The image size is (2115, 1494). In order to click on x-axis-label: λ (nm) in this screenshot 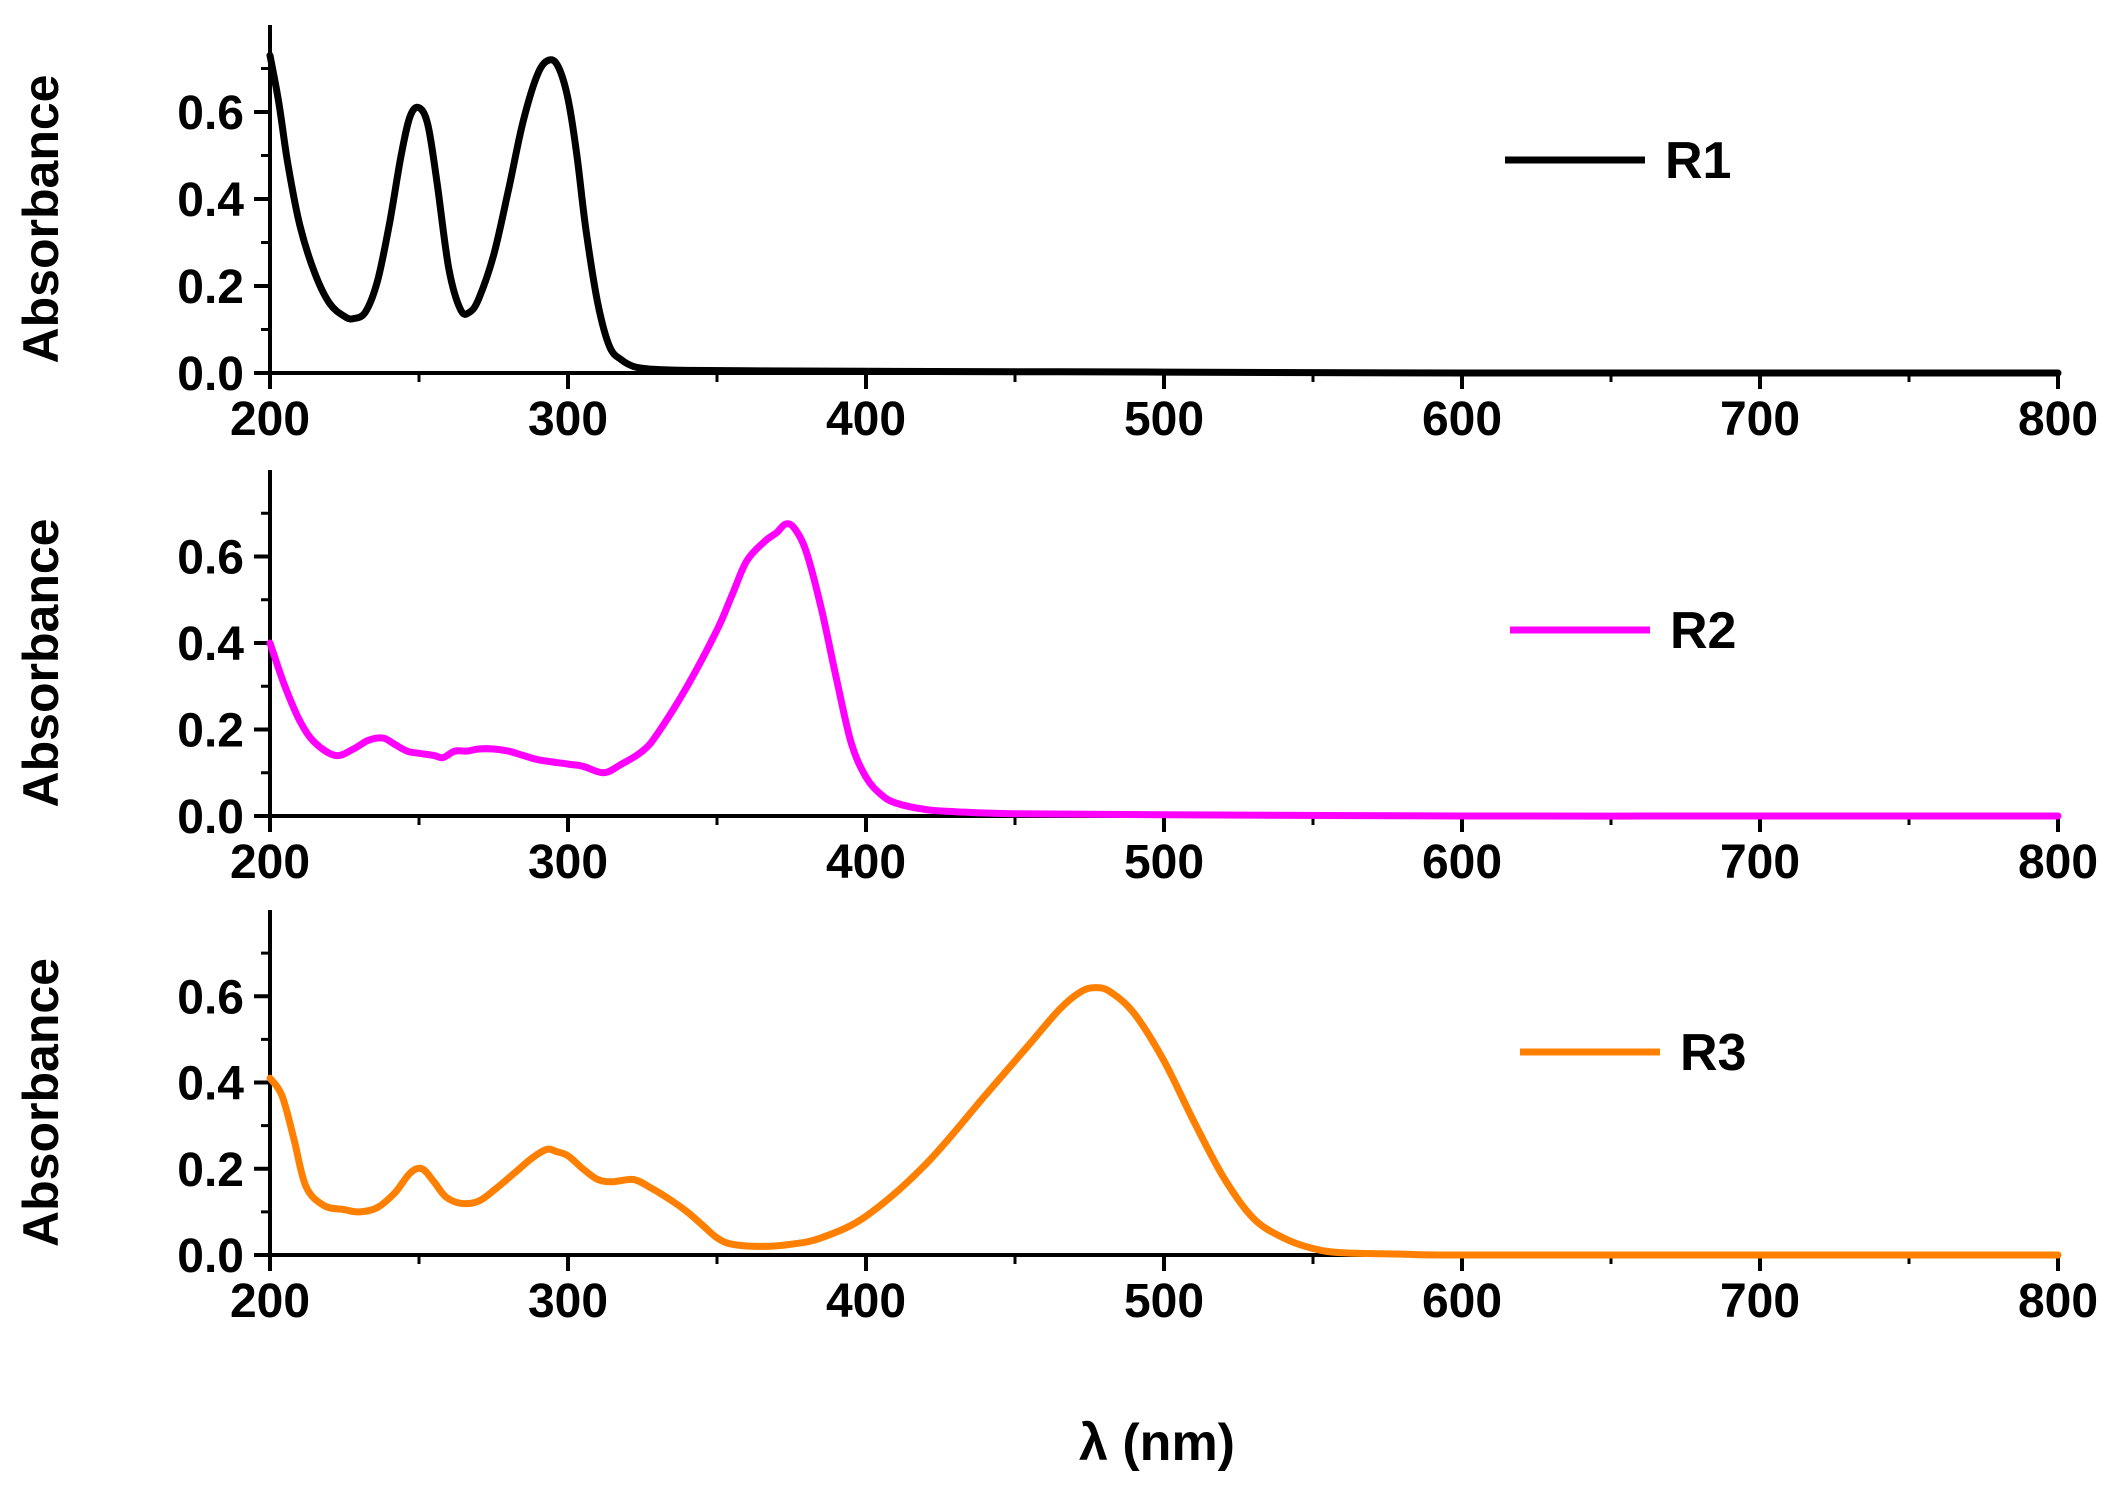, I will do `click(1157, 1443)`.